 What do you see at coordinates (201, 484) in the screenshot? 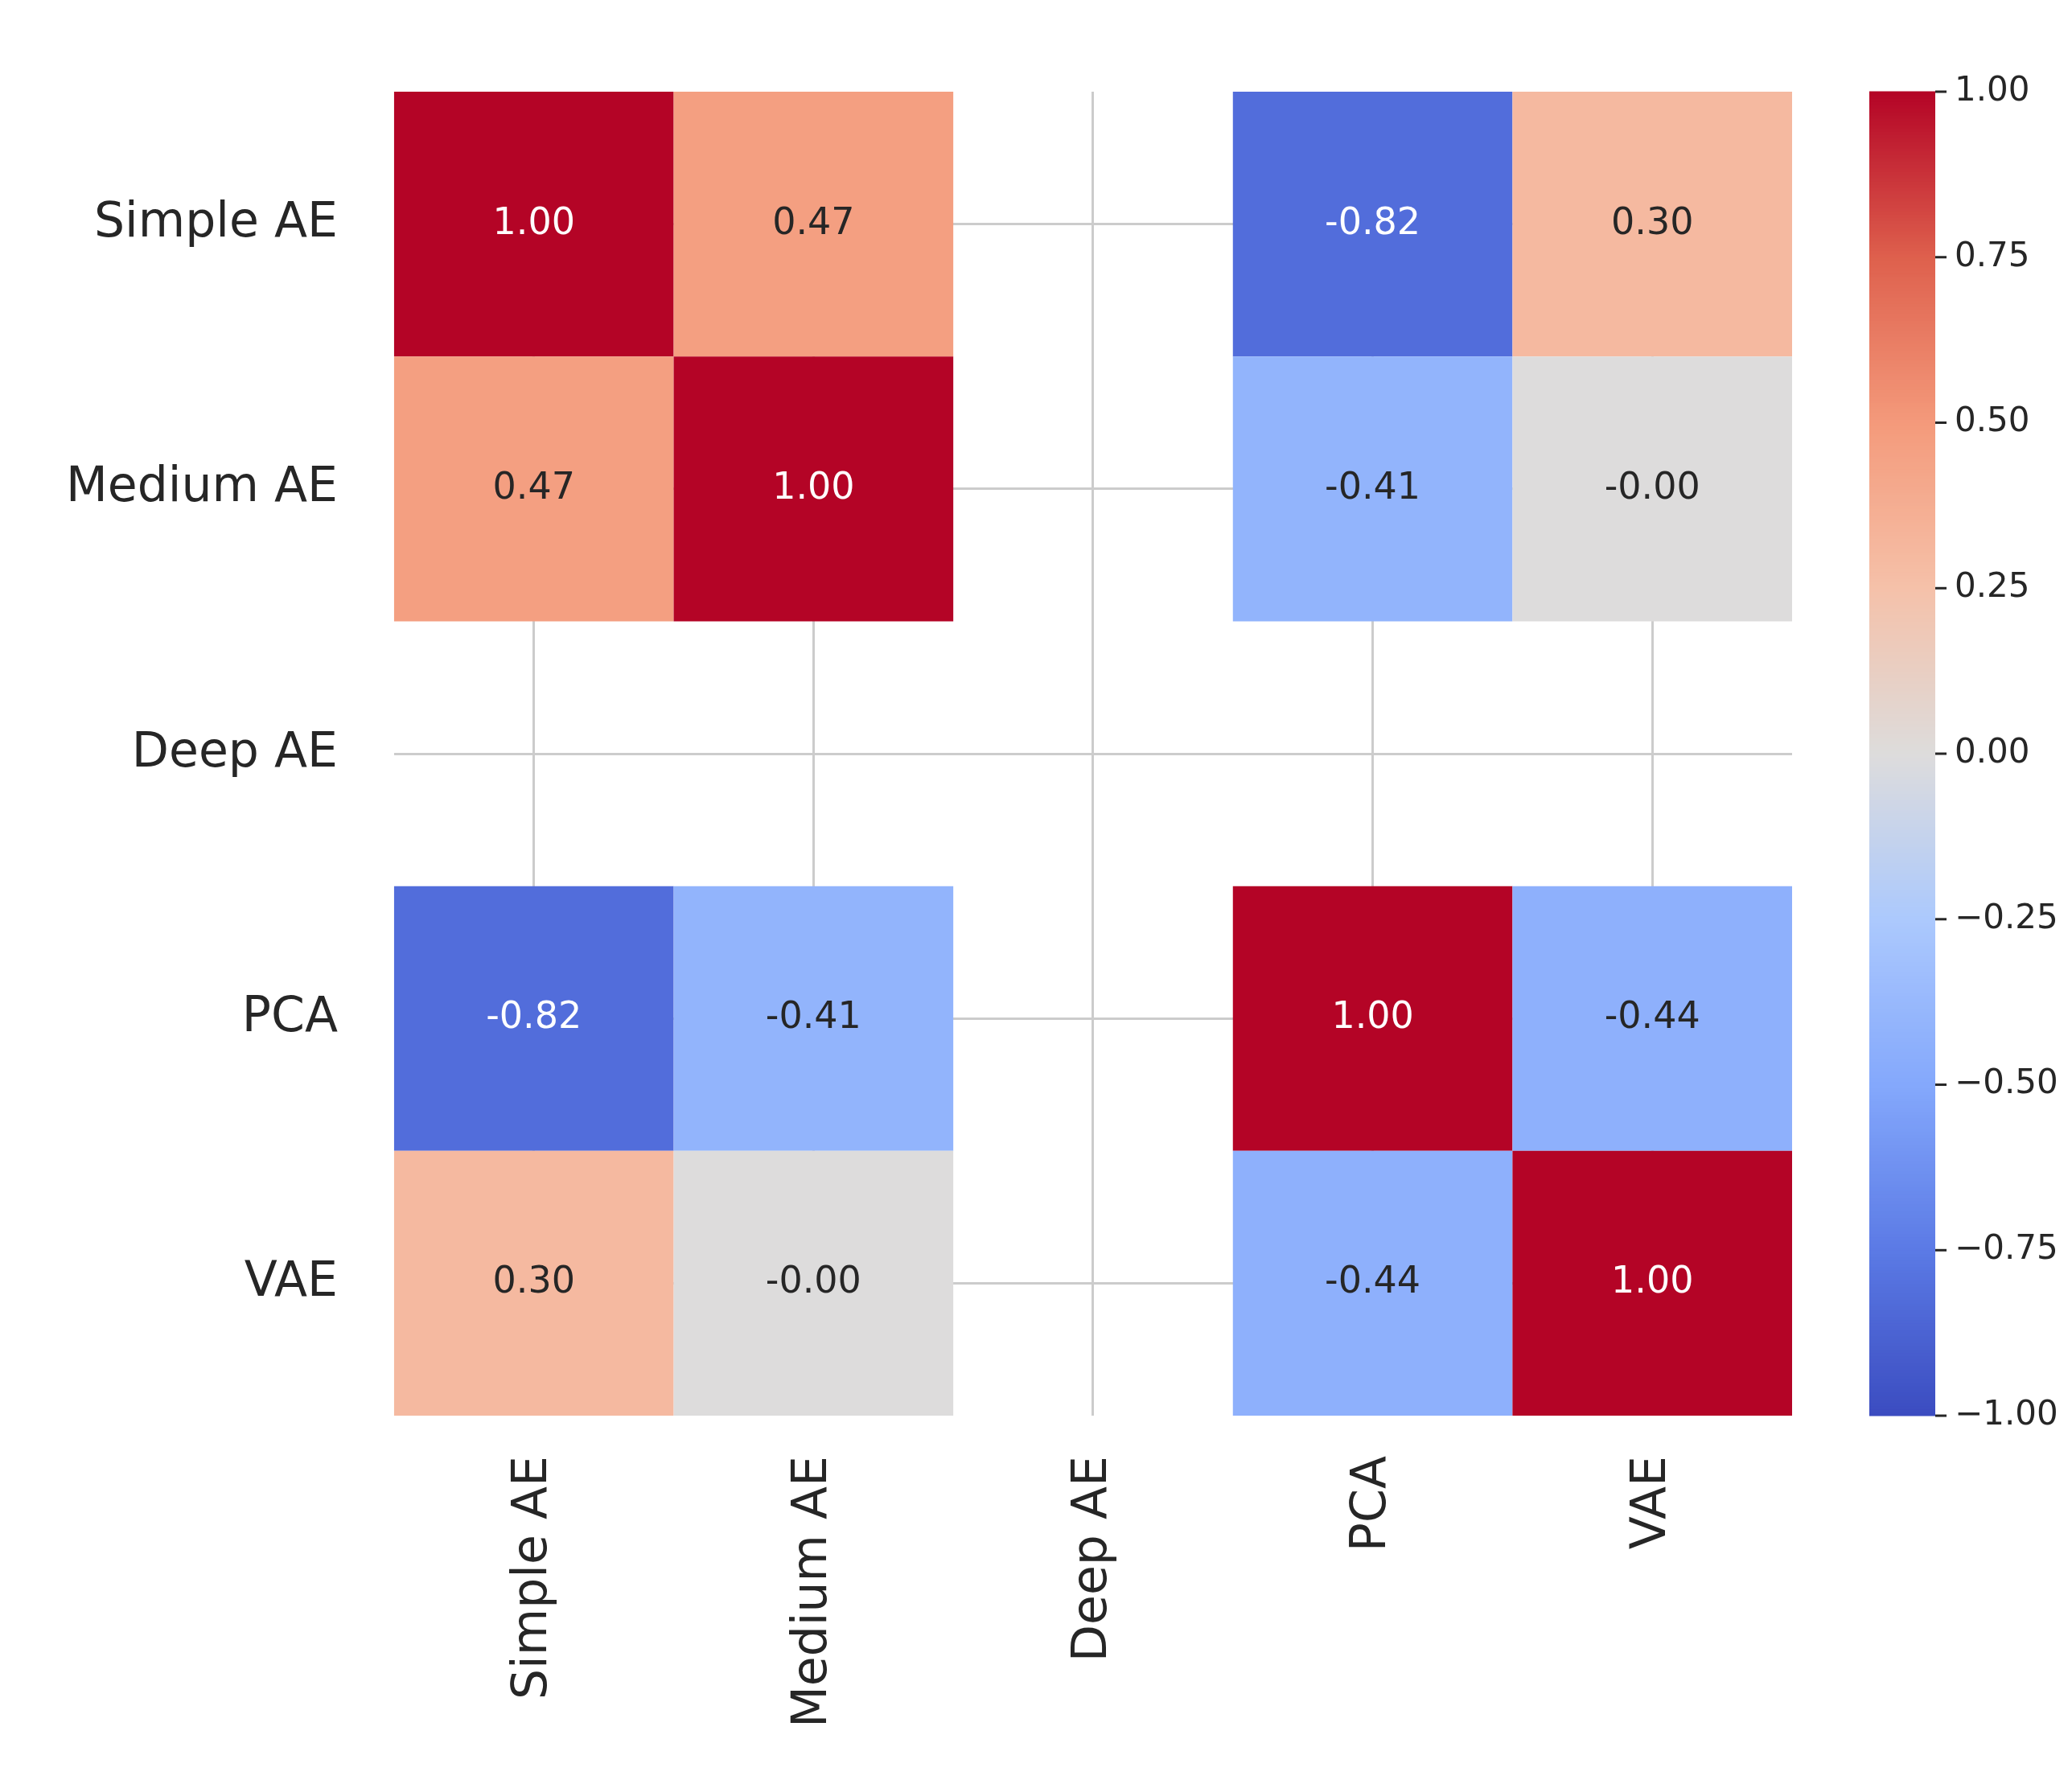
I see `y-tick-label: Medium AE` at bounding box center [201, 484].